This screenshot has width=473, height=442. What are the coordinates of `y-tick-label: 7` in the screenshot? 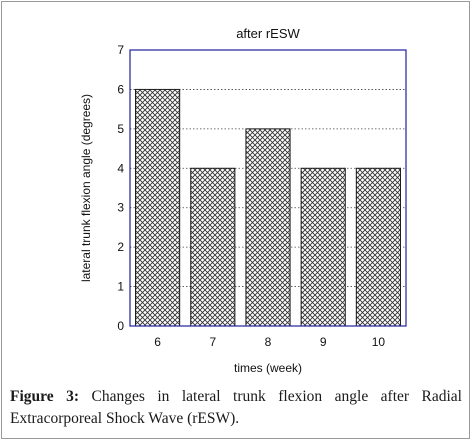 It's located at (120, 50).